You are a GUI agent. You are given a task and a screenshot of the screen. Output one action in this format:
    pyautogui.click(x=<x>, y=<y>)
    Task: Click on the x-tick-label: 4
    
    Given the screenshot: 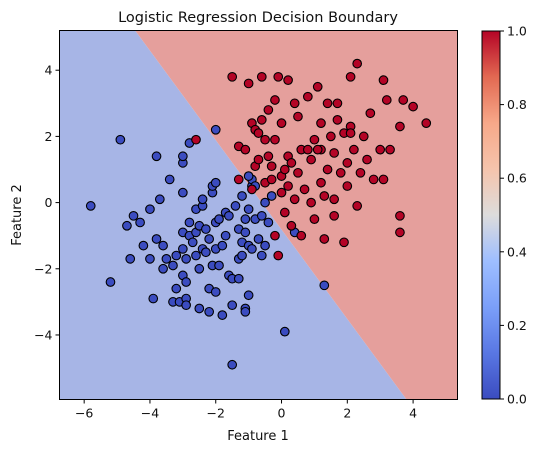 What is the action you would take?
    pyautogui.click(x=413, y=413)
    